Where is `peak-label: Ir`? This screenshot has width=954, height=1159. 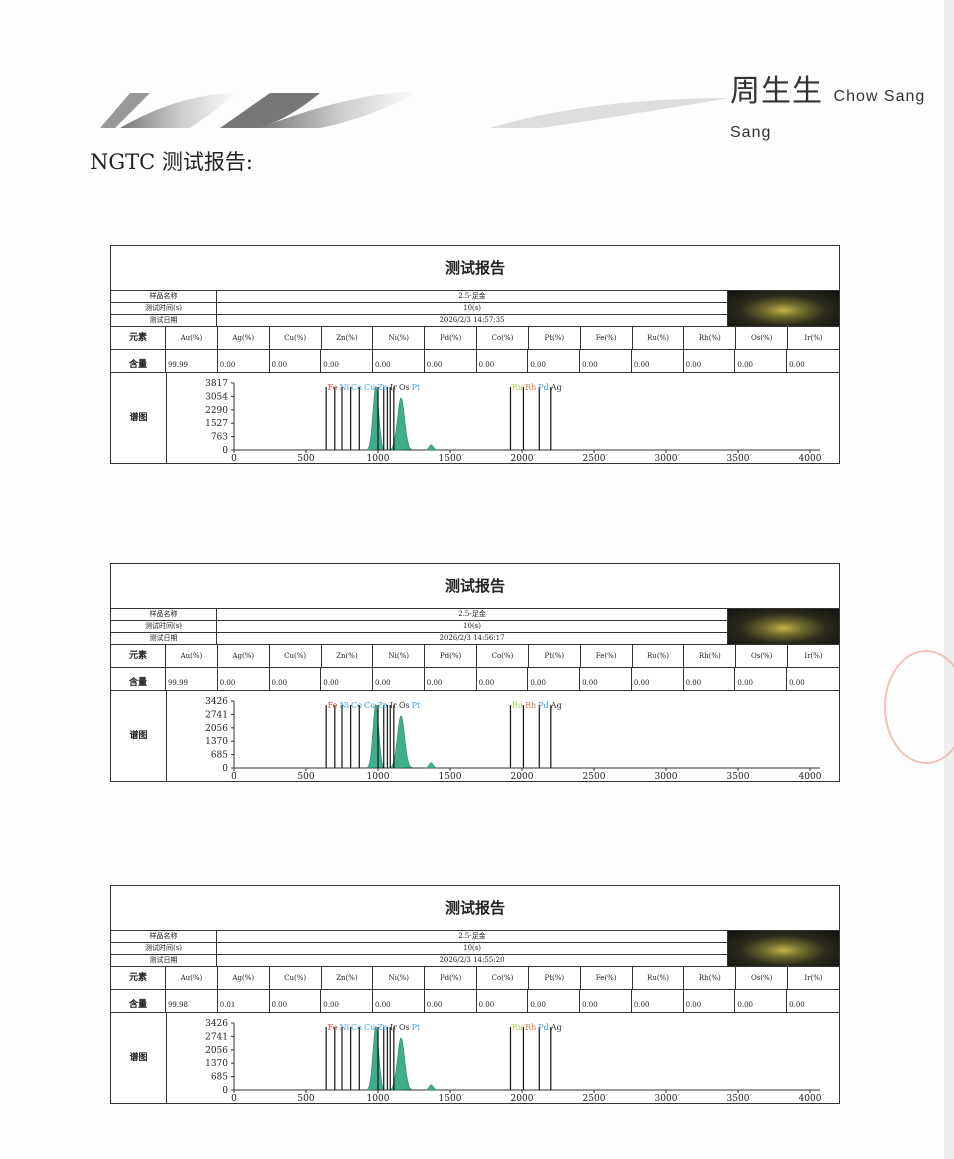
peak-label: Ir is located at coordinates (393, 705).